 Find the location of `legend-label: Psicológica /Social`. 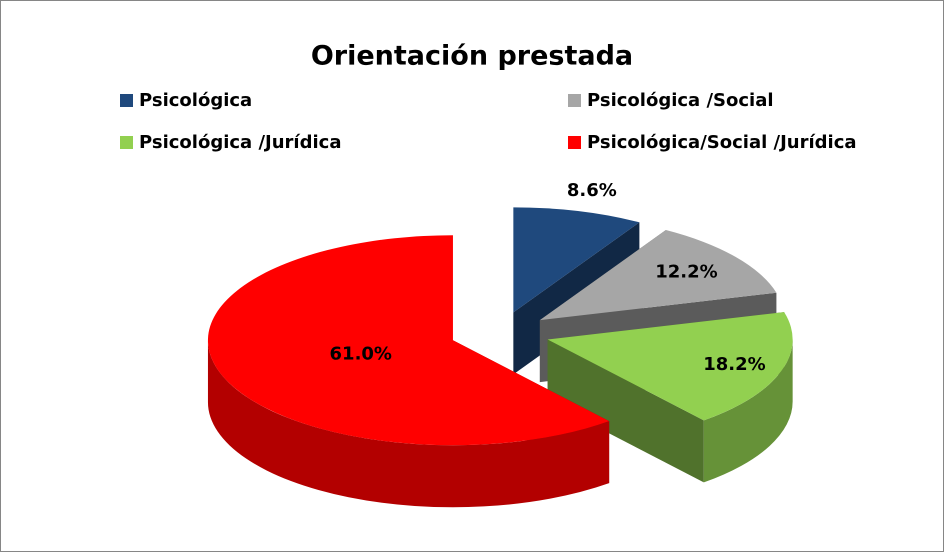

legend-label: Psicológica /Social is located at coordinates (680, 100).